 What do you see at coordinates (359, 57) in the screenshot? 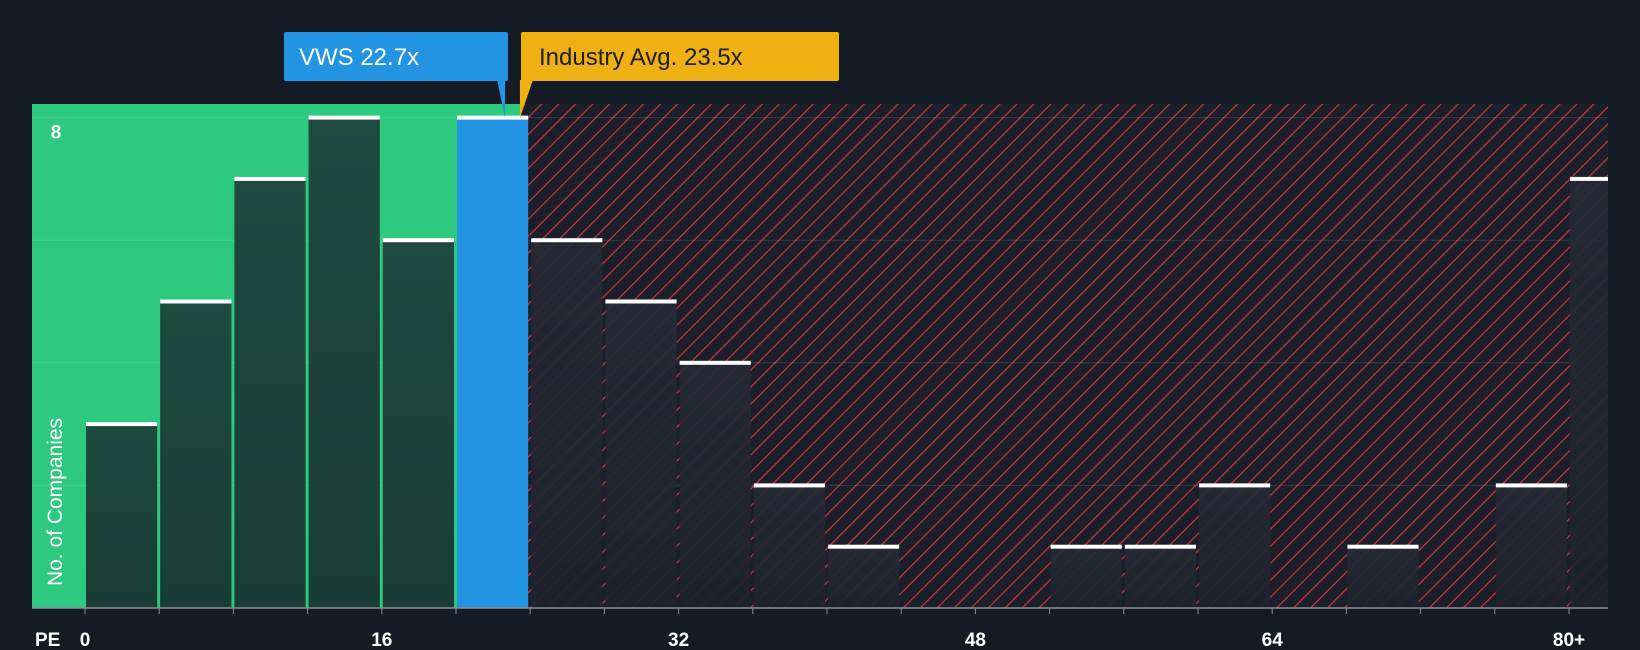
I see `company-pe-label: VWS 22.7x` at bounding box center [359, 57].